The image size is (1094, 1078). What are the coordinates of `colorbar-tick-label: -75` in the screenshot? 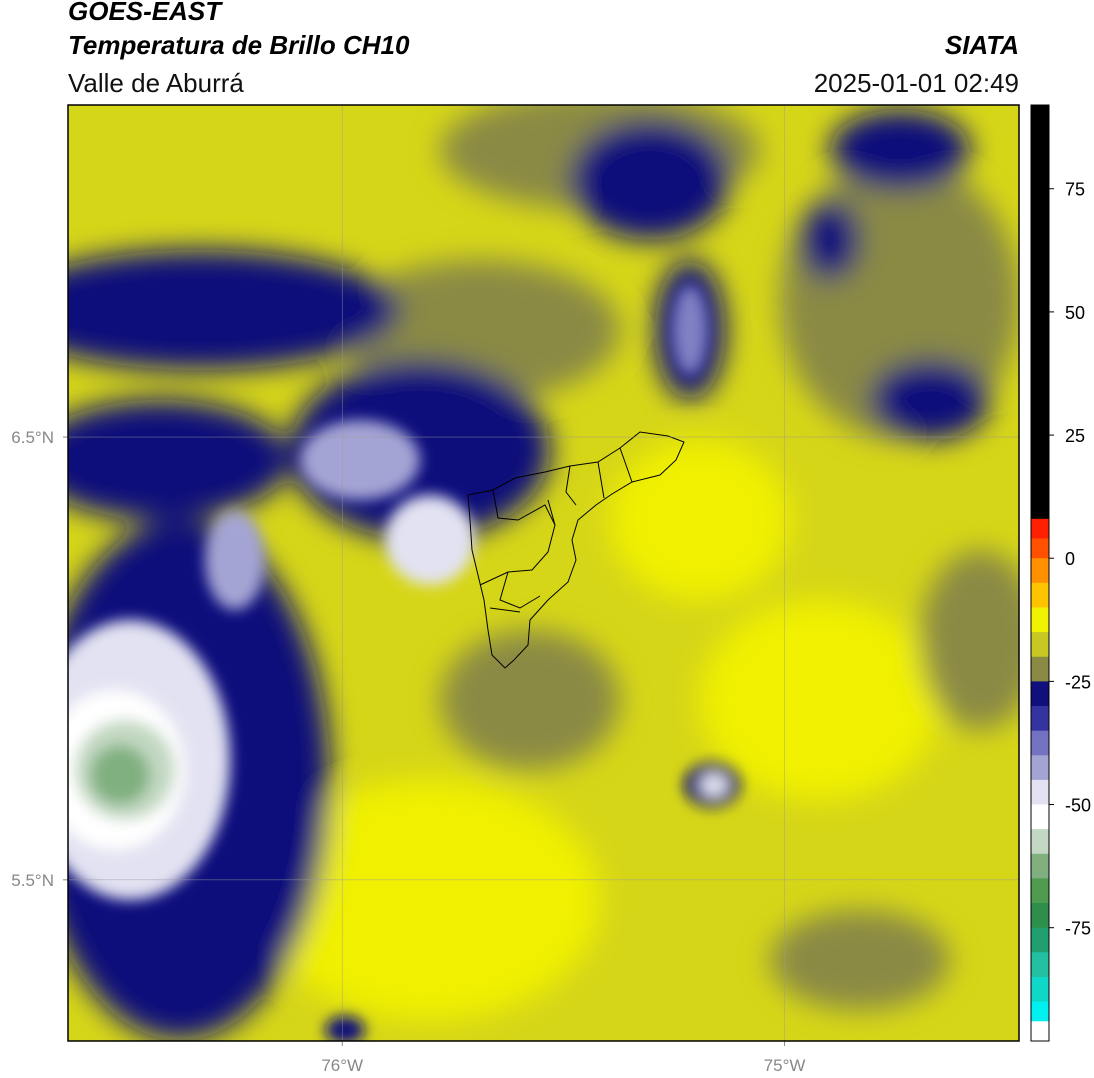 It's located at (1078, 929).